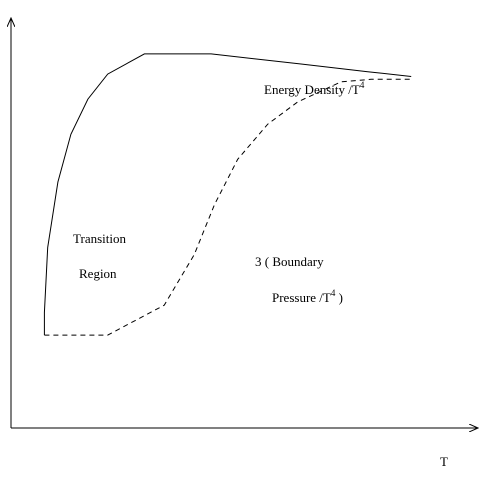 The width and height of the screenshot is (485, 485). I want to click on energy-density-label: Energy Density /T4, so click(314, 88).